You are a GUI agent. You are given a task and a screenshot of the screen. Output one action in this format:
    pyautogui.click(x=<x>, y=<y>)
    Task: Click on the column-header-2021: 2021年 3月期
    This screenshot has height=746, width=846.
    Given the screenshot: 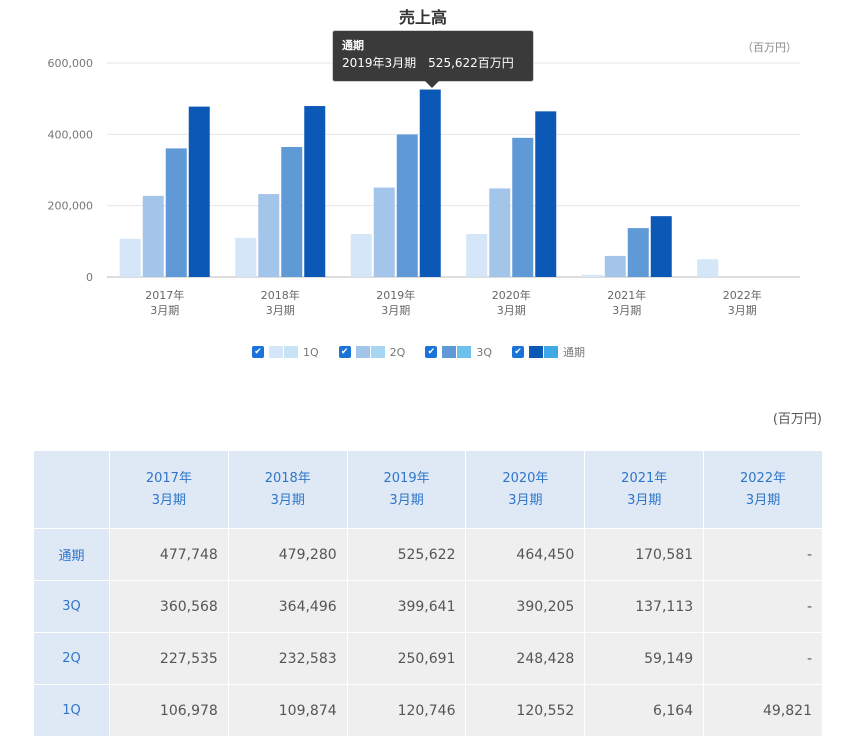 What is the action you would take?
    pyautogui.click(x=644, y=489)
    